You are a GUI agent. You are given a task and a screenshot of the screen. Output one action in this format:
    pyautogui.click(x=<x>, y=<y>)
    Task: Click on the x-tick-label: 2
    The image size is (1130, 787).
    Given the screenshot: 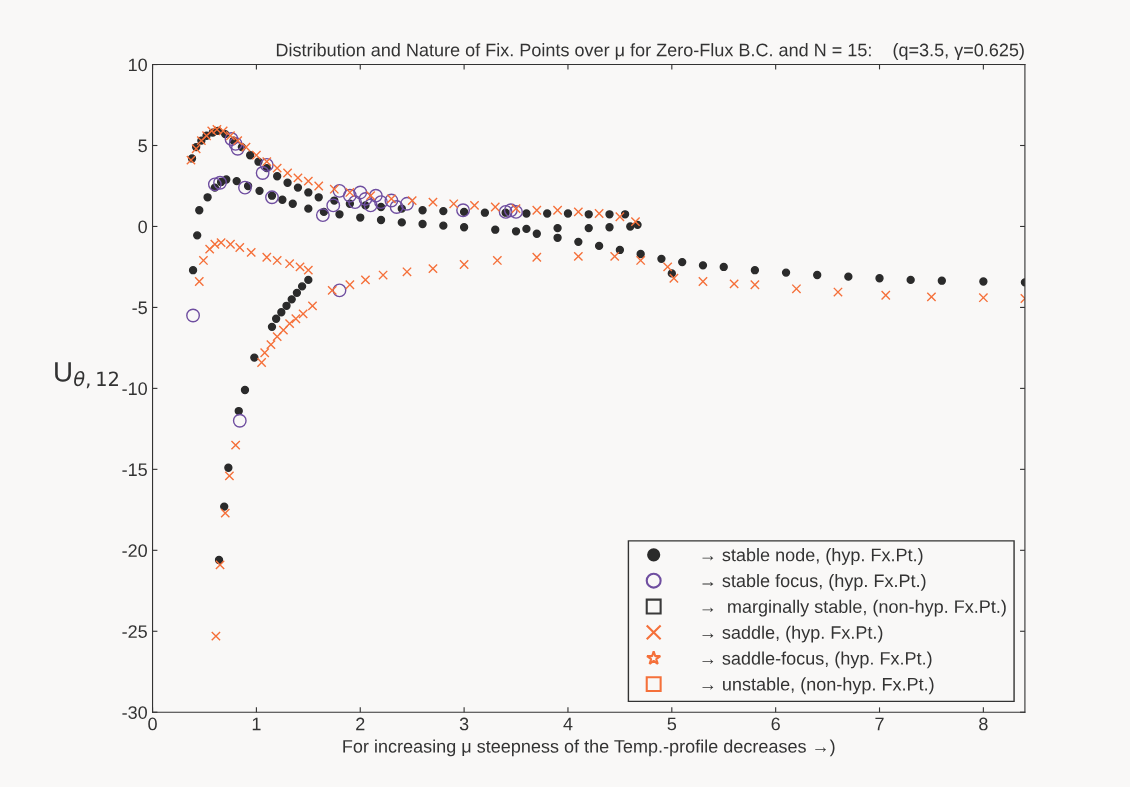 What is the action you would take?
    pyautogui.click(x=360, y=724)
    